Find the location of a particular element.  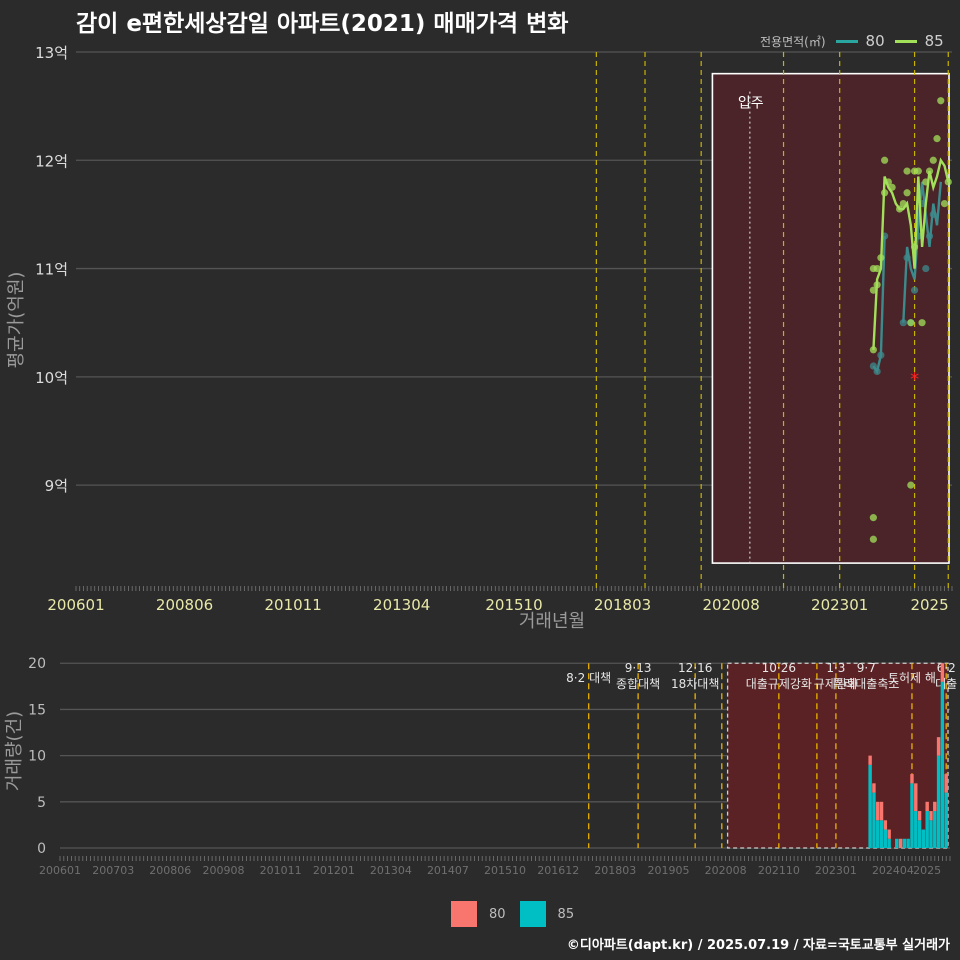

bar-x-tick-label: 201407 is located at coordinates (448, 870).